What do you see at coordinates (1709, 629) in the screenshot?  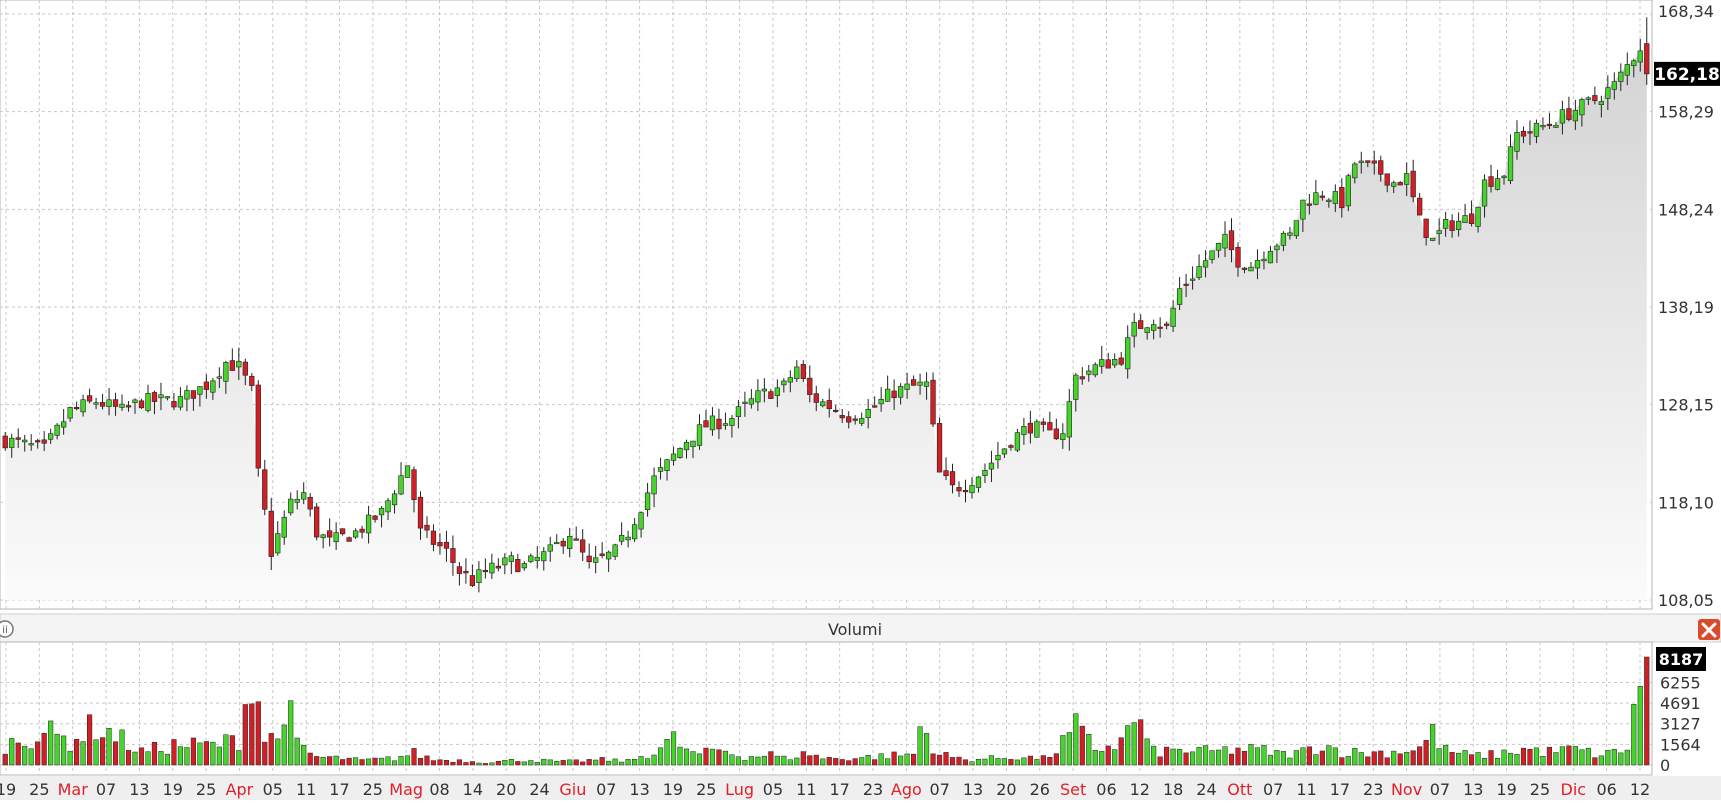 I see `close-x-icon` at bounding box center [1709, 629].